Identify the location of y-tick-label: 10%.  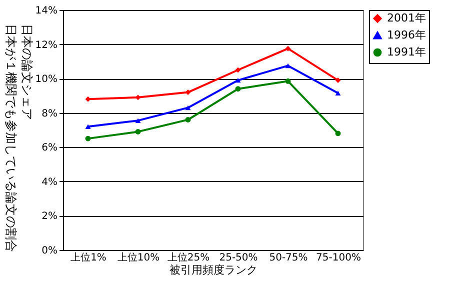
(46, 80).